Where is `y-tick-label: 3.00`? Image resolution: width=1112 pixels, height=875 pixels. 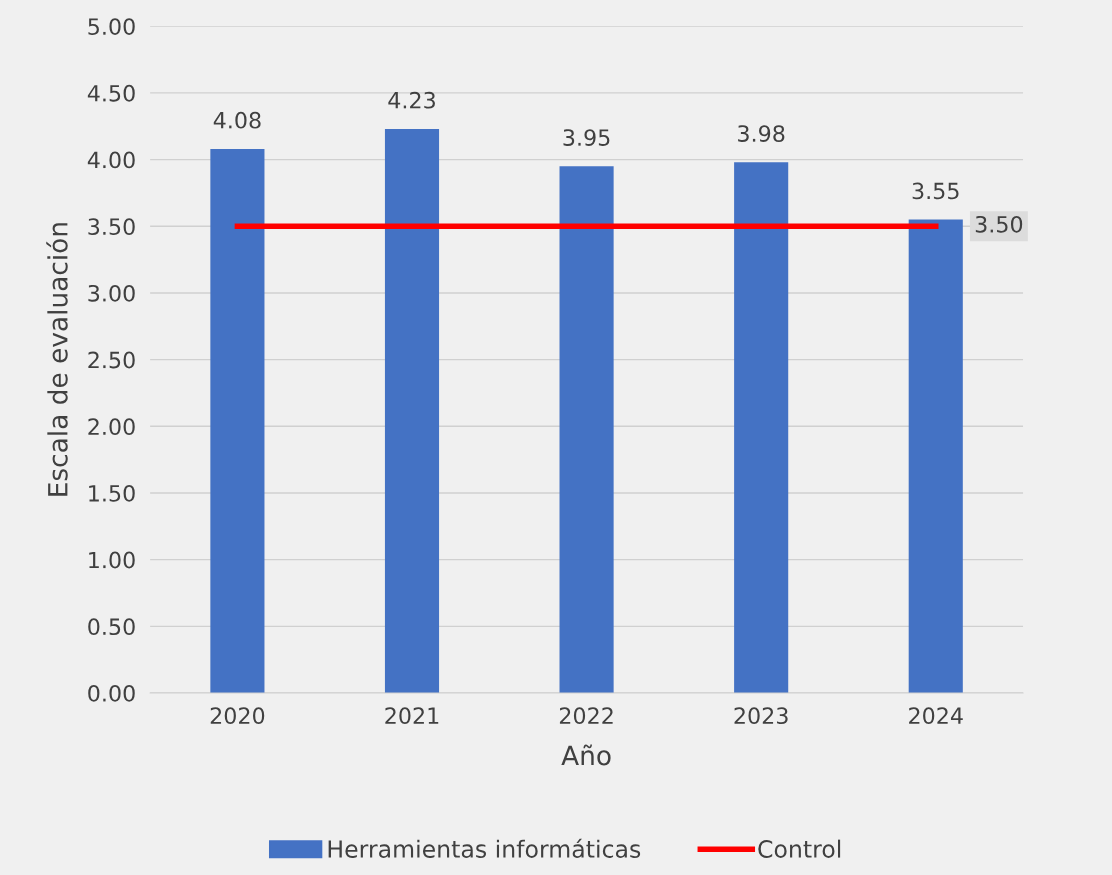 y-tick-label: 3.00 is located at coordinates (111, 293).